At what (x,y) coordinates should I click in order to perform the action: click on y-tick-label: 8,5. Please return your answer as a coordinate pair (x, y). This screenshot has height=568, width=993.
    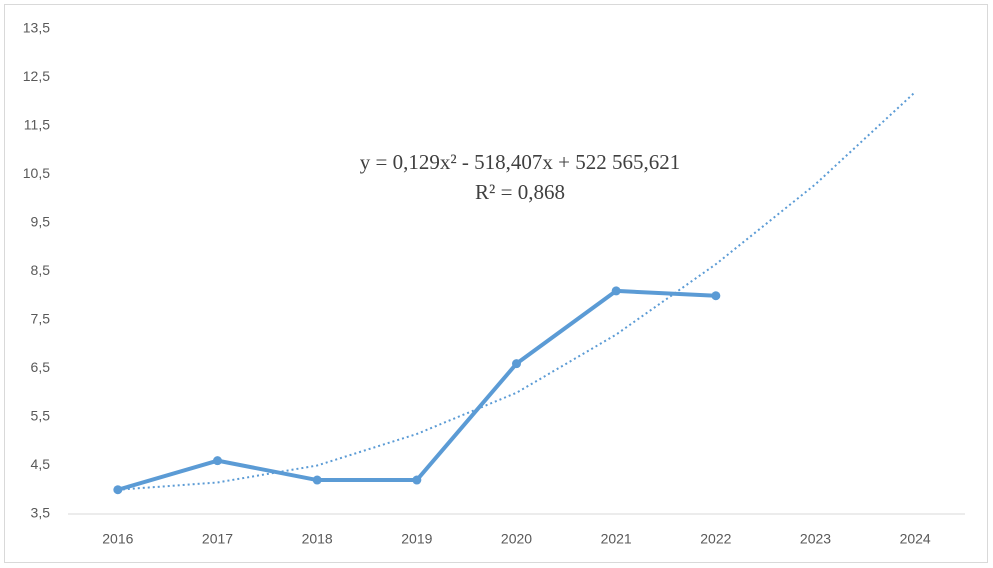
    Looking at the image, I should click on (41, 270).